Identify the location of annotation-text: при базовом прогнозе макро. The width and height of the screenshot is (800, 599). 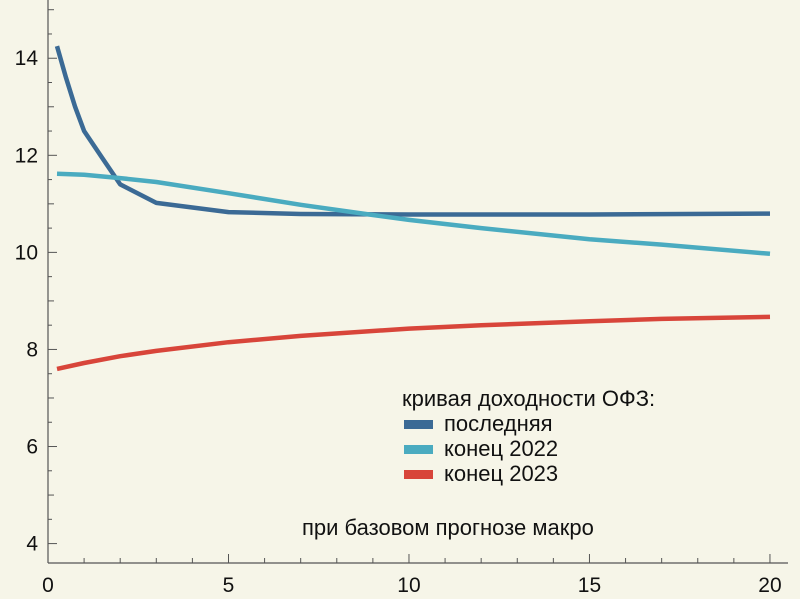
(448, 527).